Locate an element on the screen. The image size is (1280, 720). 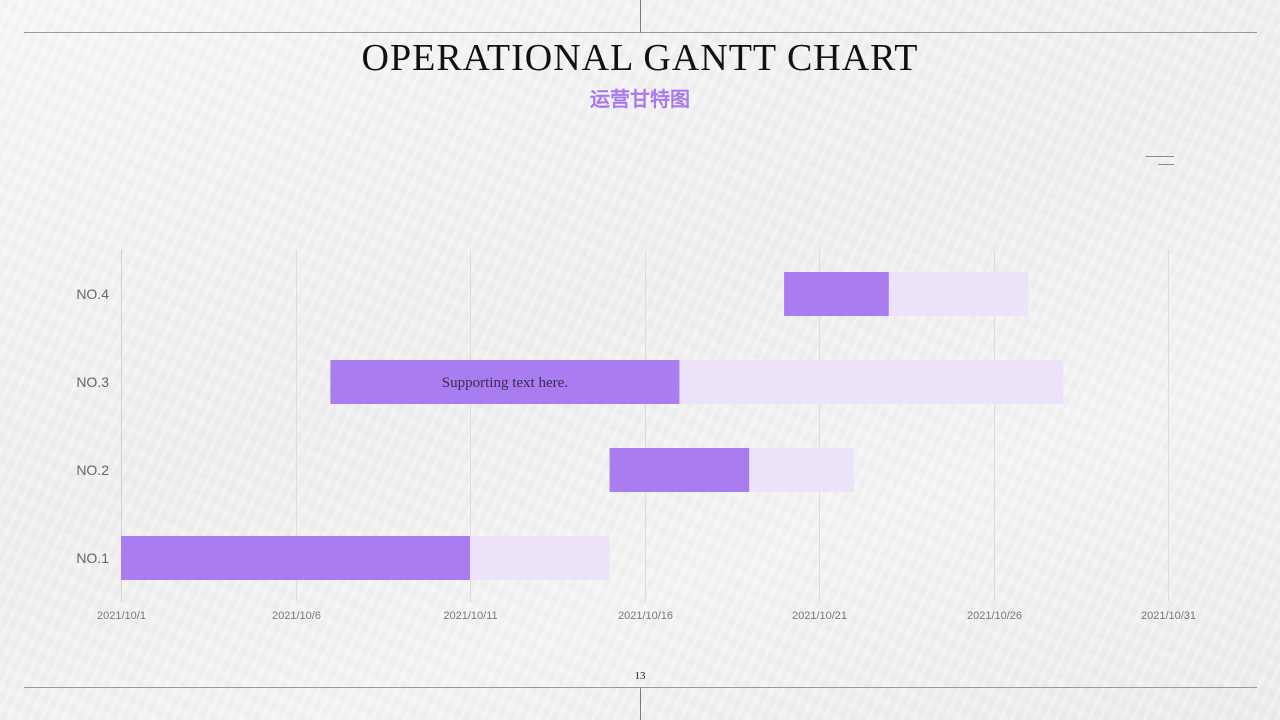
slide-title: OPERATIONAL GANTT CHART is located at coordinates (640, 58).